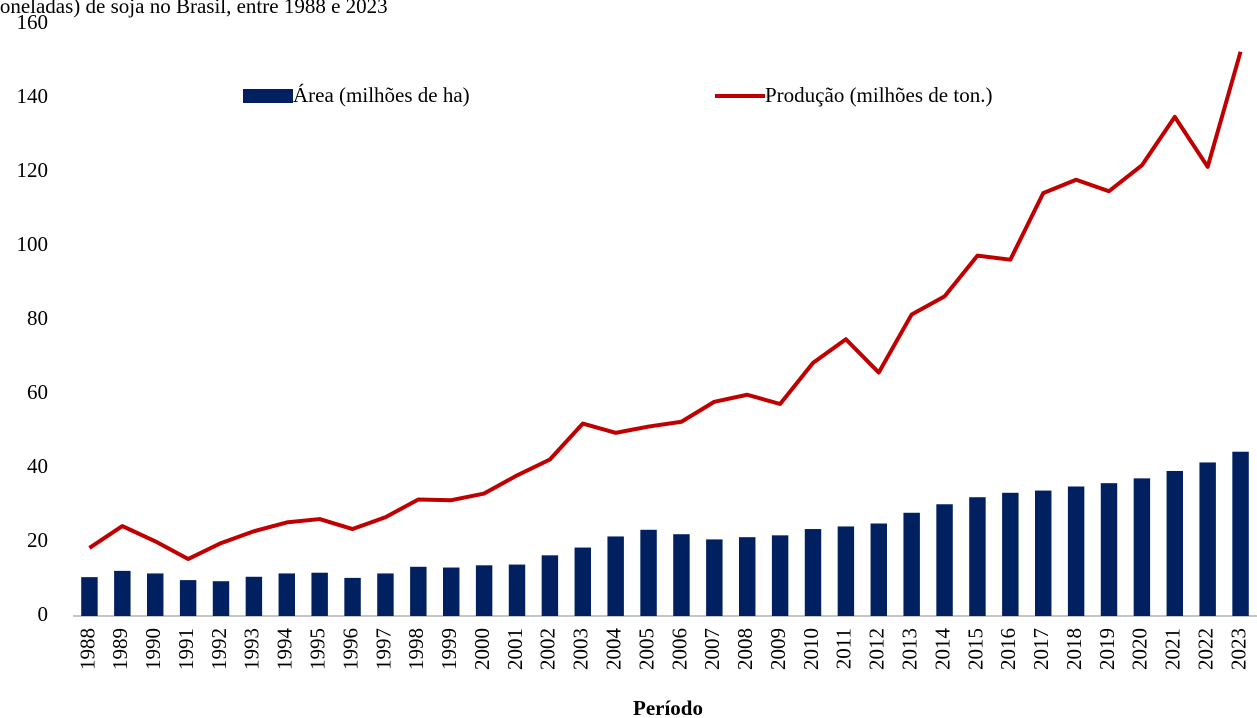  Describe the element at coordinates (548, 649) in the screenshot. I see `x-tick-label: 2002` at that location.